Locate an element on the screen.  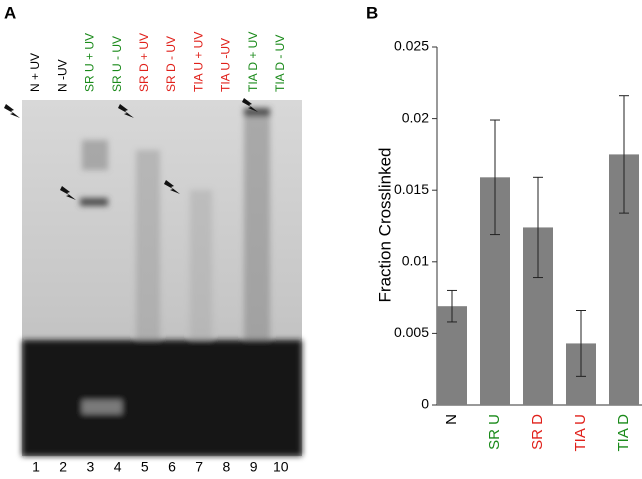
x-tick-label: SR D is located at coordinates (537, 432).